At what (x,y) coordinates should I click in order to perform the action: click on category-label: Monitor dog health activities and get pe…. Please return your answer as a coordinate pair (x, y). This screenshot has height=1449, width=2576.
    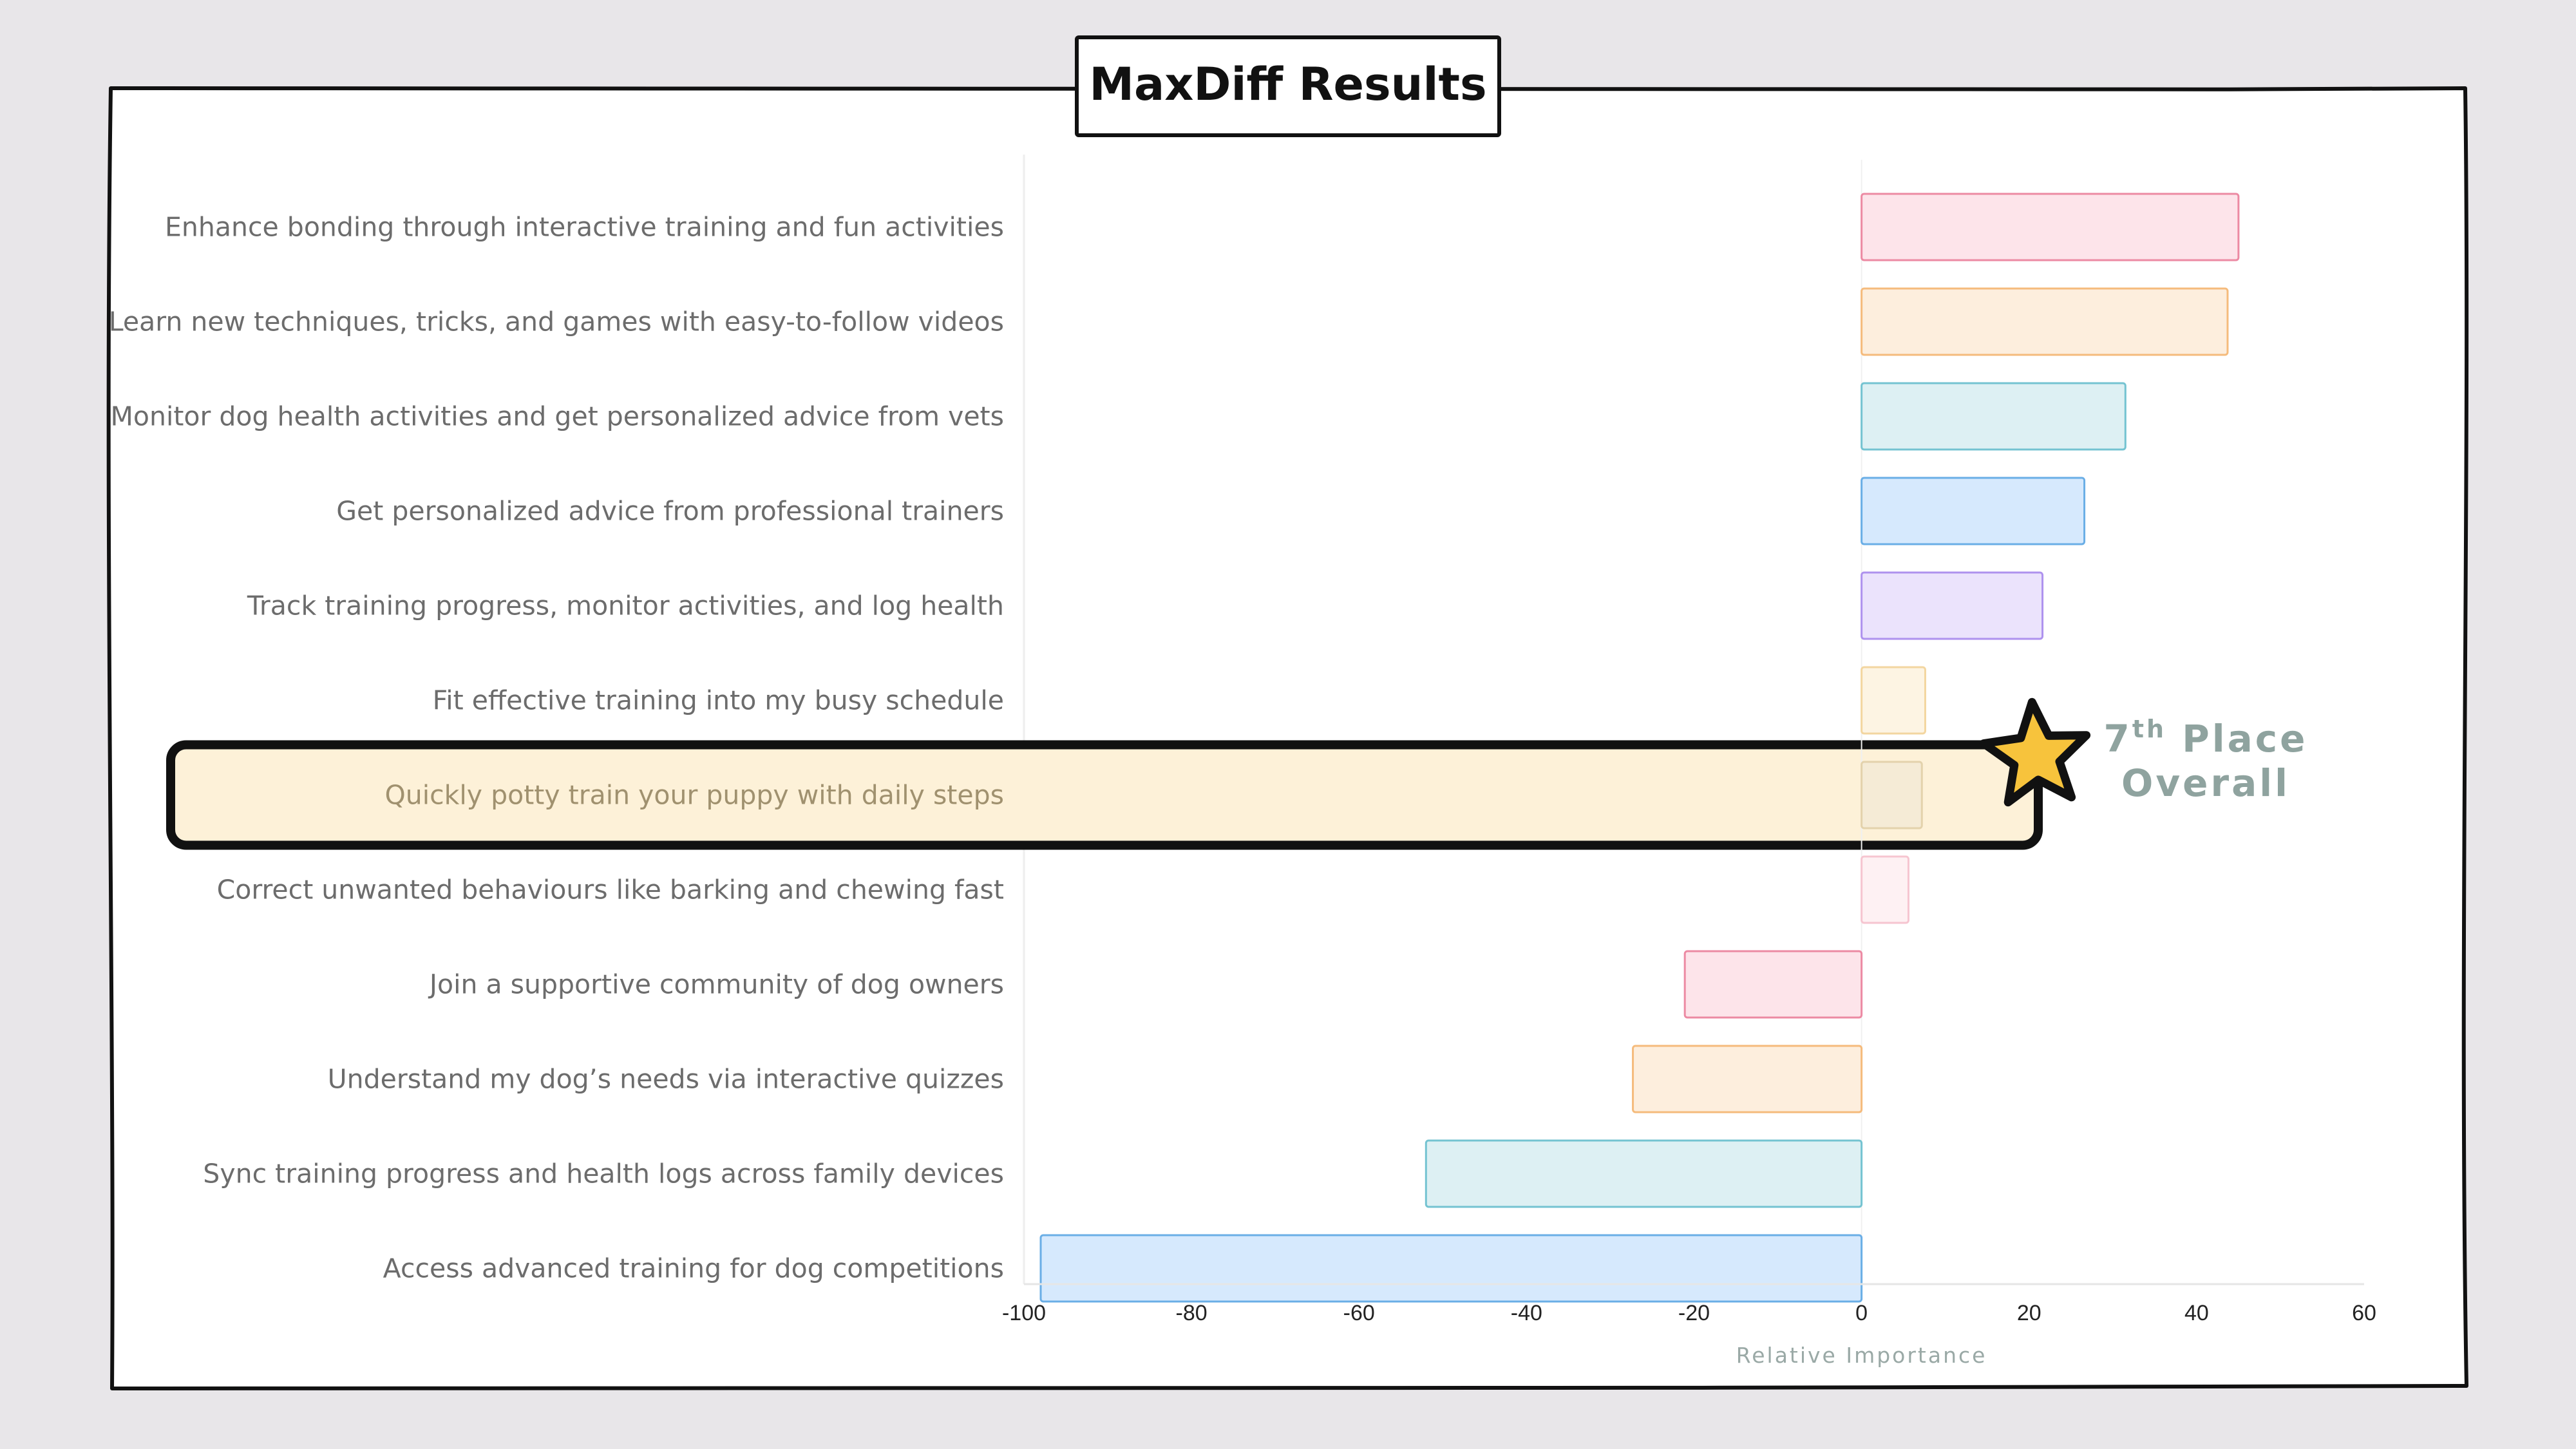
    Looking at the image, I should click on (558, 416).